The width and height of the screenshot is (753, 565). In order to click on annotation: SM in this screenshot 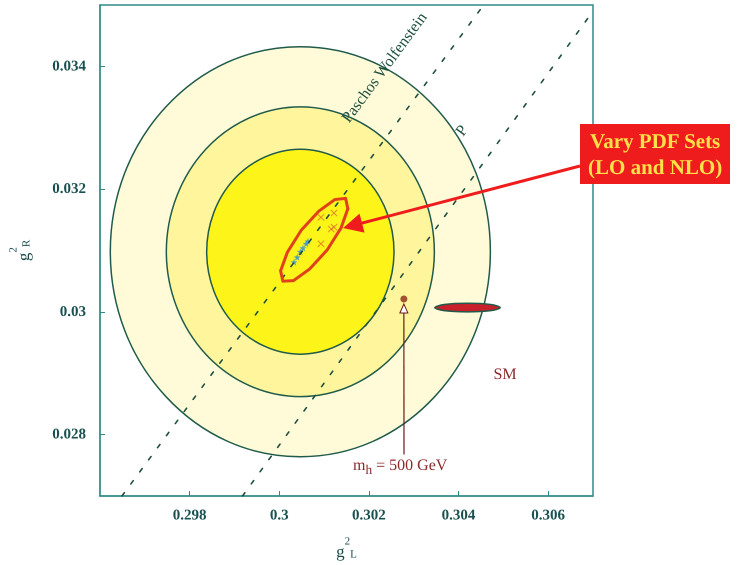, I will do `click(505, 375)`.